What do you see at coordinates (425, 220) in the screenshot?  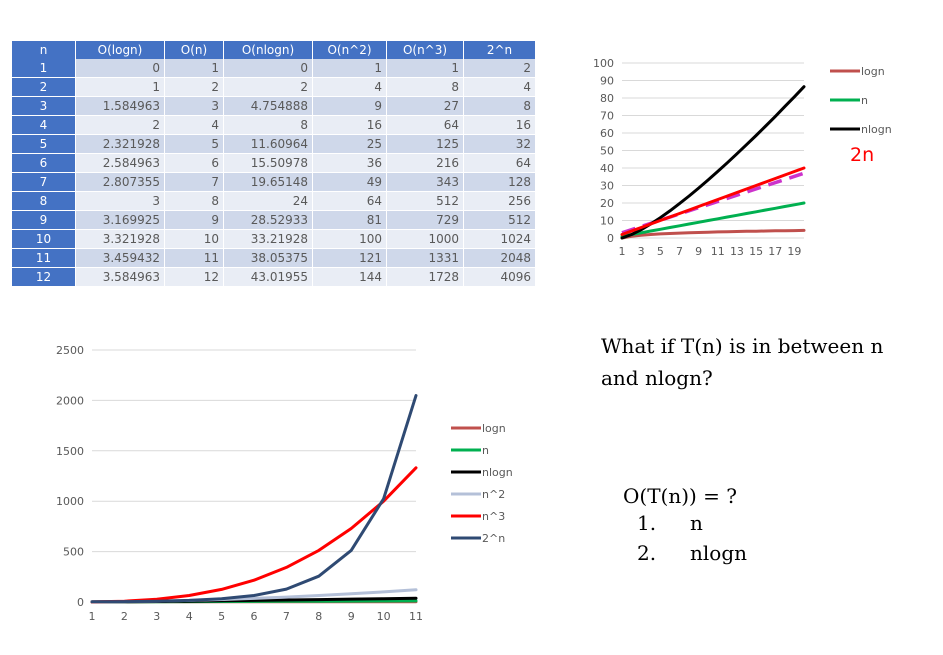 I see `table-cell: 729` at bounding box center [425, 220].